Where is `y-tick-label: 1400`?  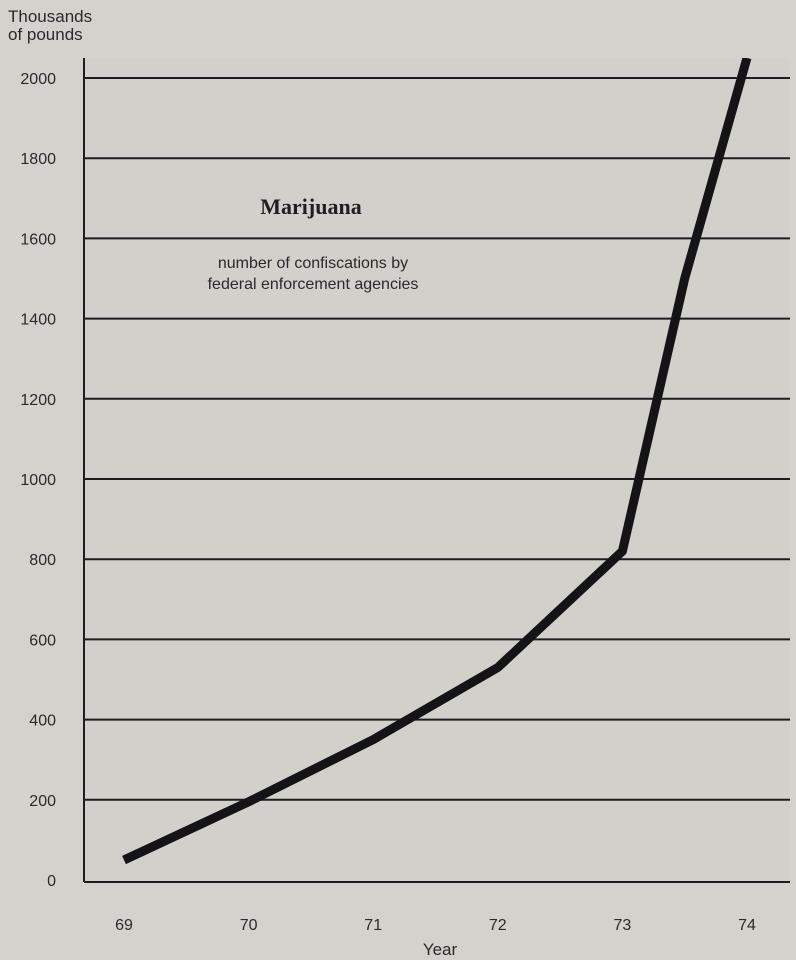 y-tick-label: 1400 is located at coordinates (38, 320).